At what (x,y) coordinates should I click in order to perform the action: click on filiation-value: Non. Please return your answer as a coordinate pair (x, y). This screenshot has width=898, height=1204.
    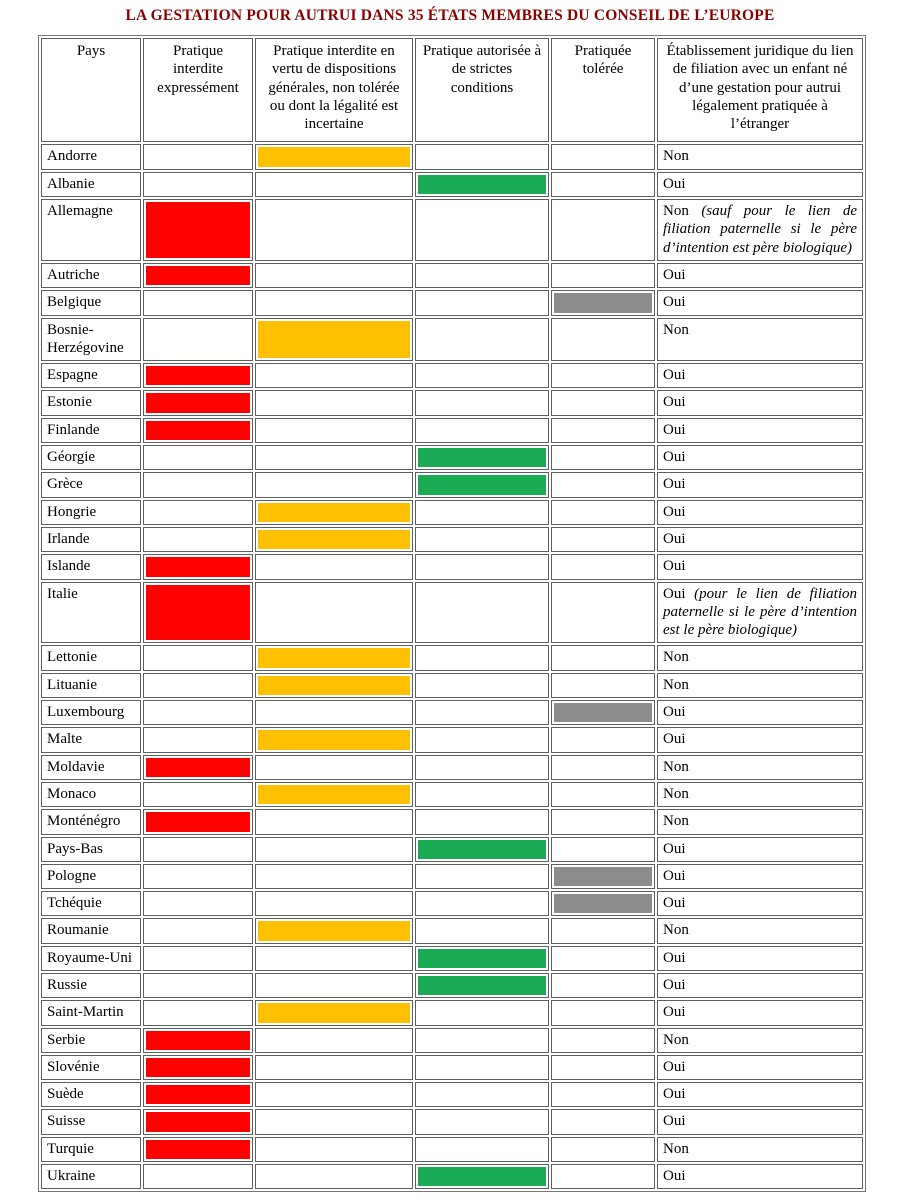
    Looking at the image, I should click on (676, 156).